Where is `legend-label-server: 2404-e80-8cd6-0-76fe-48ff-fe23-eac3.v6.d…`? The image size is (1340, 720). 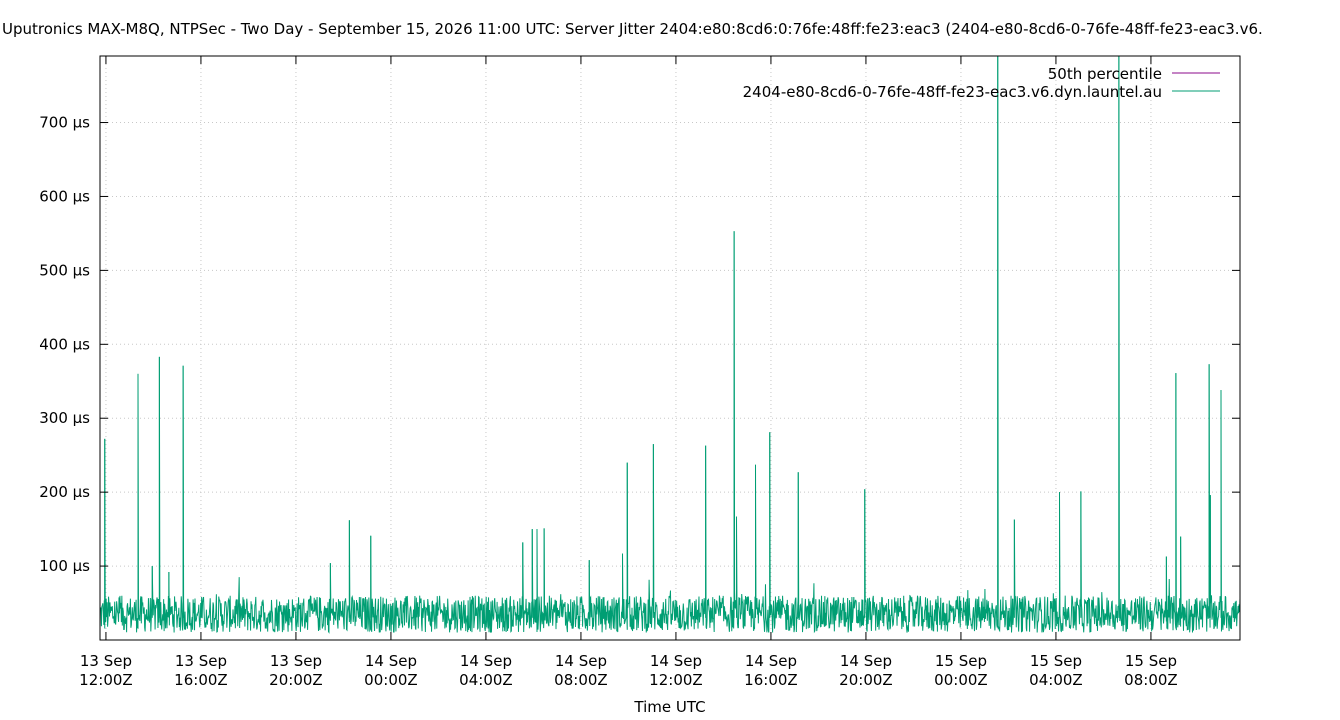
legend-label-server: 2404-e80-8cd6-0-76fe-48ff-fe23-eac3.v6.d… is located at coordinates (952, 92).